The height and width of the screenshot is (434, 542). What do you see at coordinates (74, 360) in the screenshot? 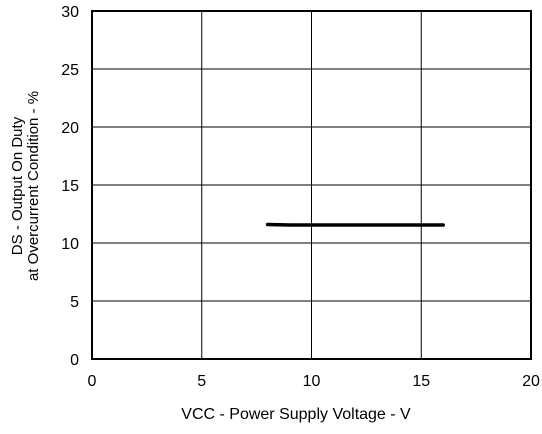
I see `y-tick-label: 0` at bounding box center [74, 360].